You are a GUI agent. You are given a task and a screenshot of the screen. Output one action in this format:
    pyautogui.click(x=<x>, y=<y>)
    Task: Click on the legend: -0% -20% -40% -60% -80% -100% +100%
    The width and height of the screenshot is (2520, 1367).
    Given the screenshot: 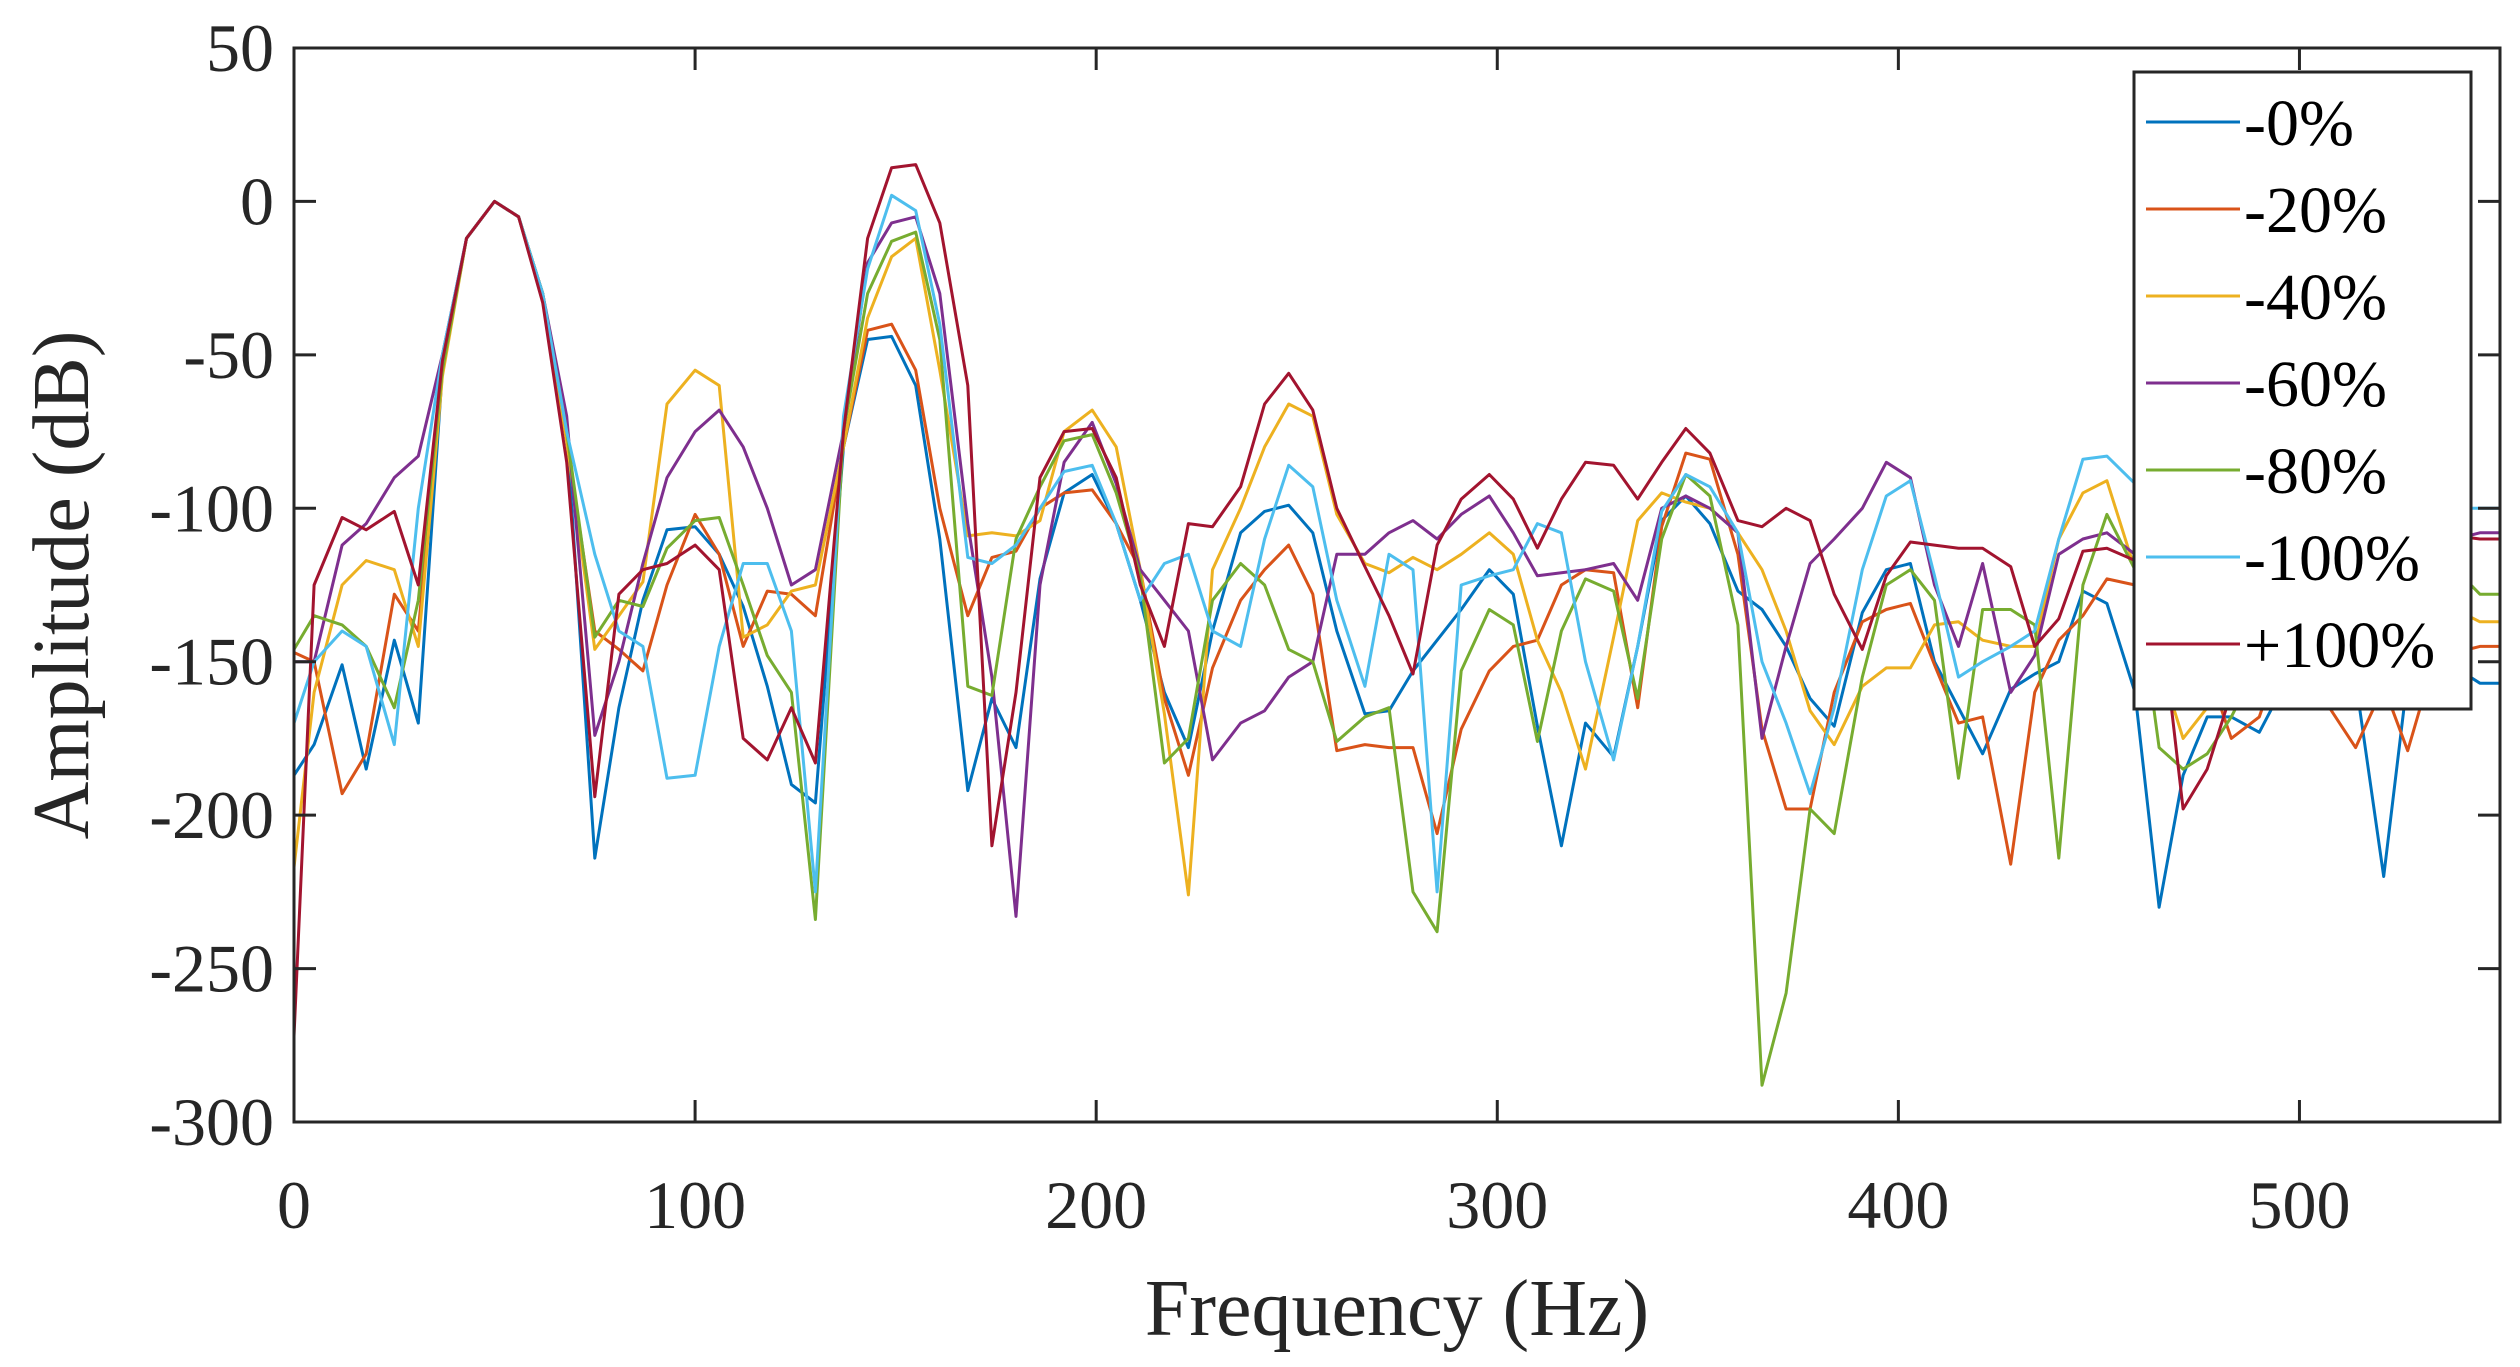 What is the action you would take?
    pyautogui.click(x=2302, y=390)
    